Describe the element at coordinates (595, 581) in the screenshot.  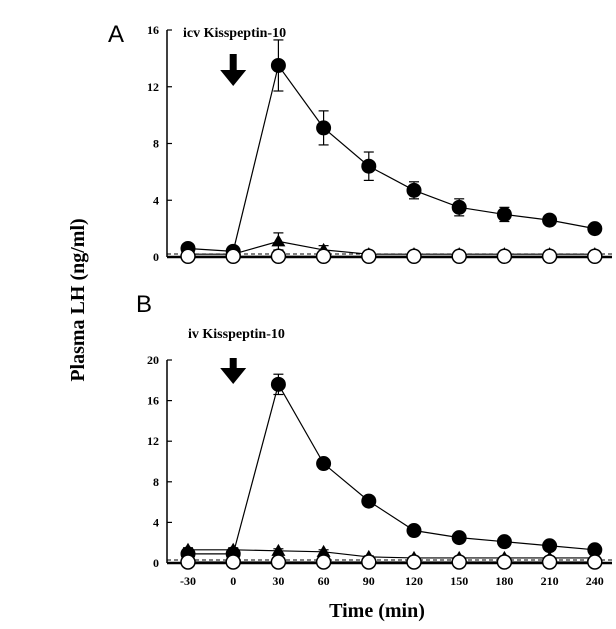
I see `x-tick-label: 240` at that location.